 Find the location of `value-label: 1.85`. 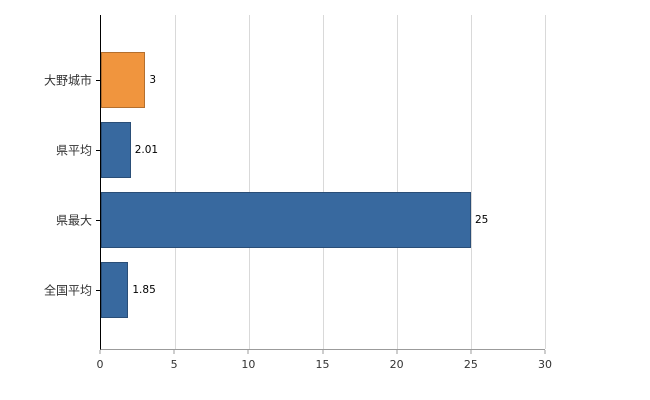

value-label: 1.85 is located at coordinates (144, 290).